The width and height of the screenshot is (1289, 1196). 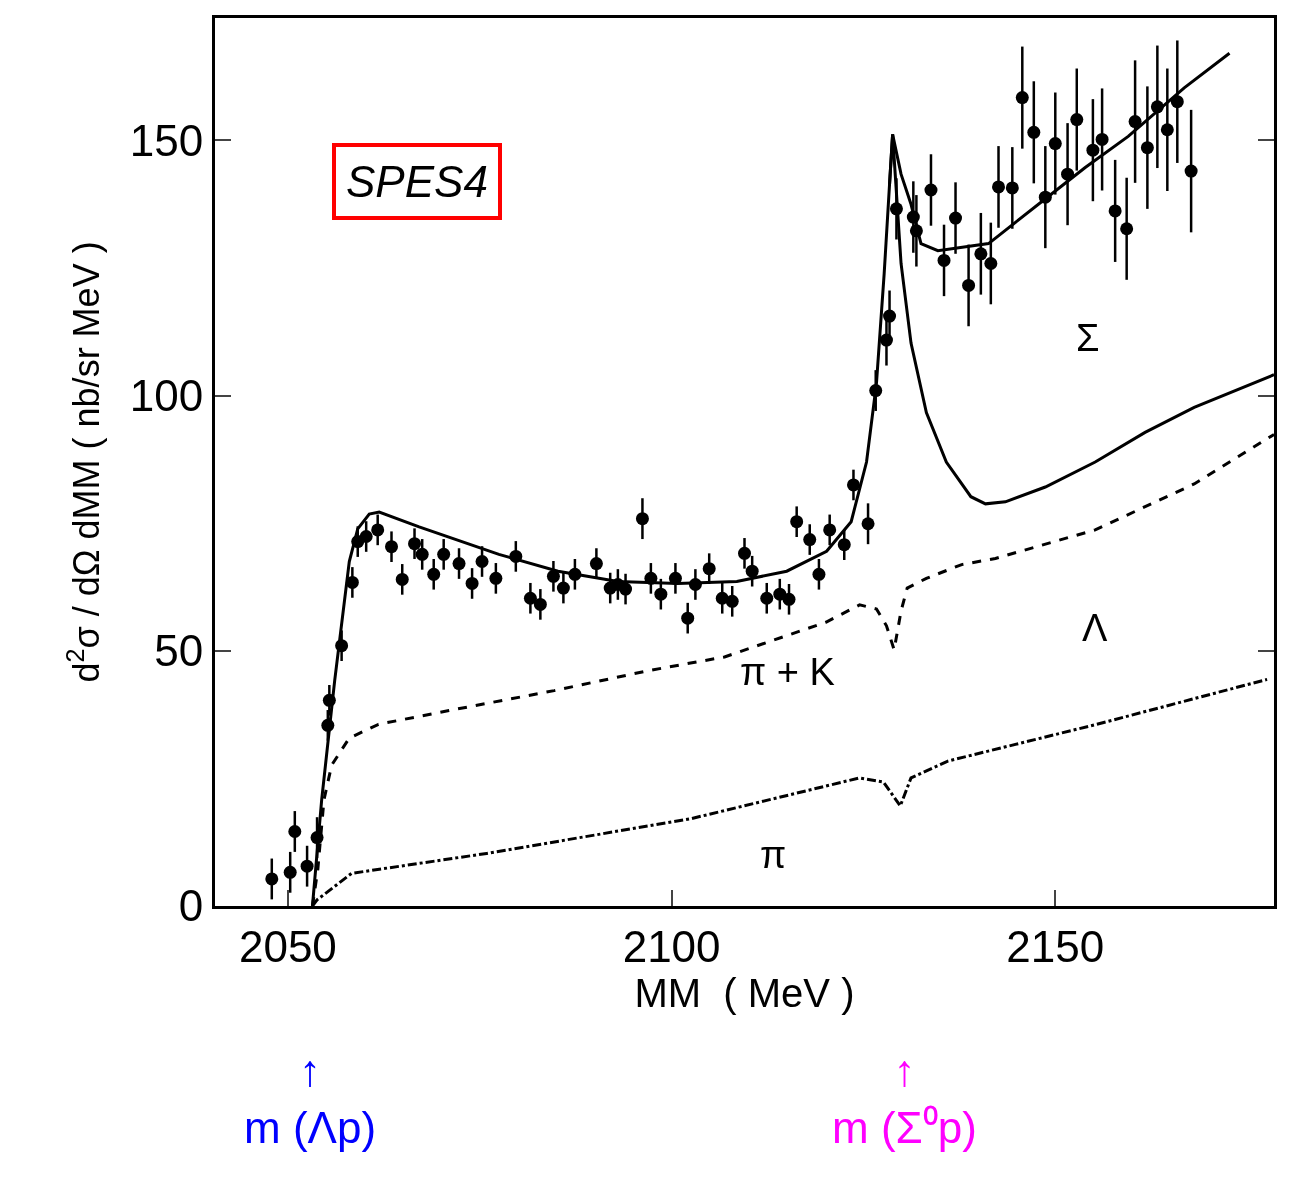 I want to click on text: ↑ m (Λp), so click(x=310, y=1099).